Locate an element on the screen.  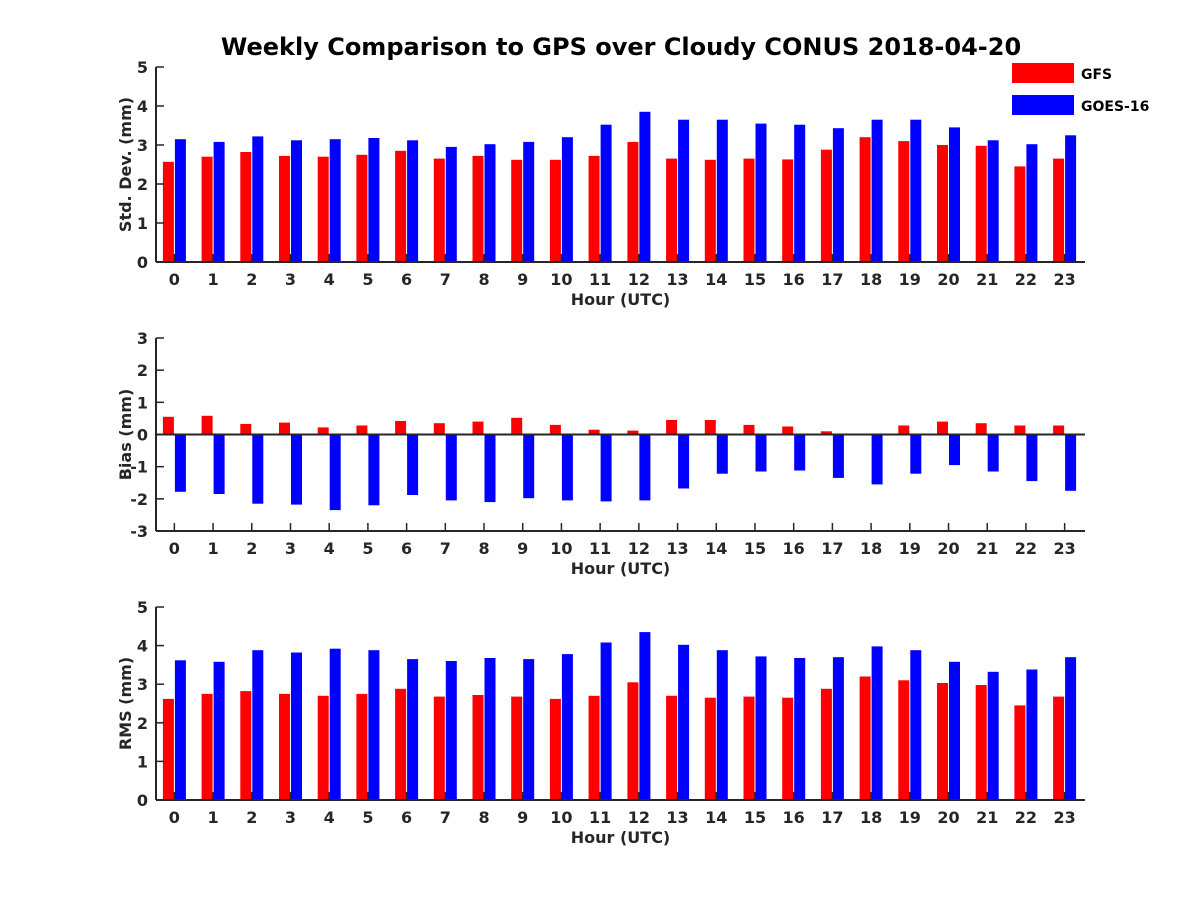
y-axis-label: Std. Dev. (mm) is located at coordinates (125, 164).